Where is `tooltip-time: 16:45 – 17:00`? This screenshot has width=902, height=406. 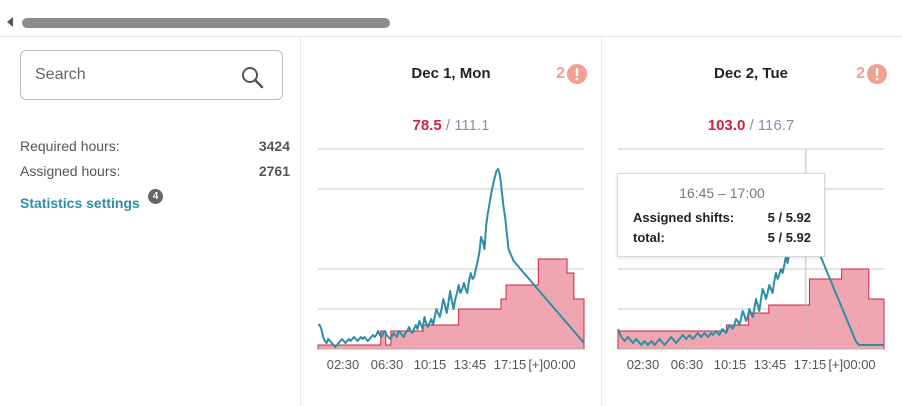 tooltip-time: 16:45 – 17:00 is located at coordinates (722, 193).